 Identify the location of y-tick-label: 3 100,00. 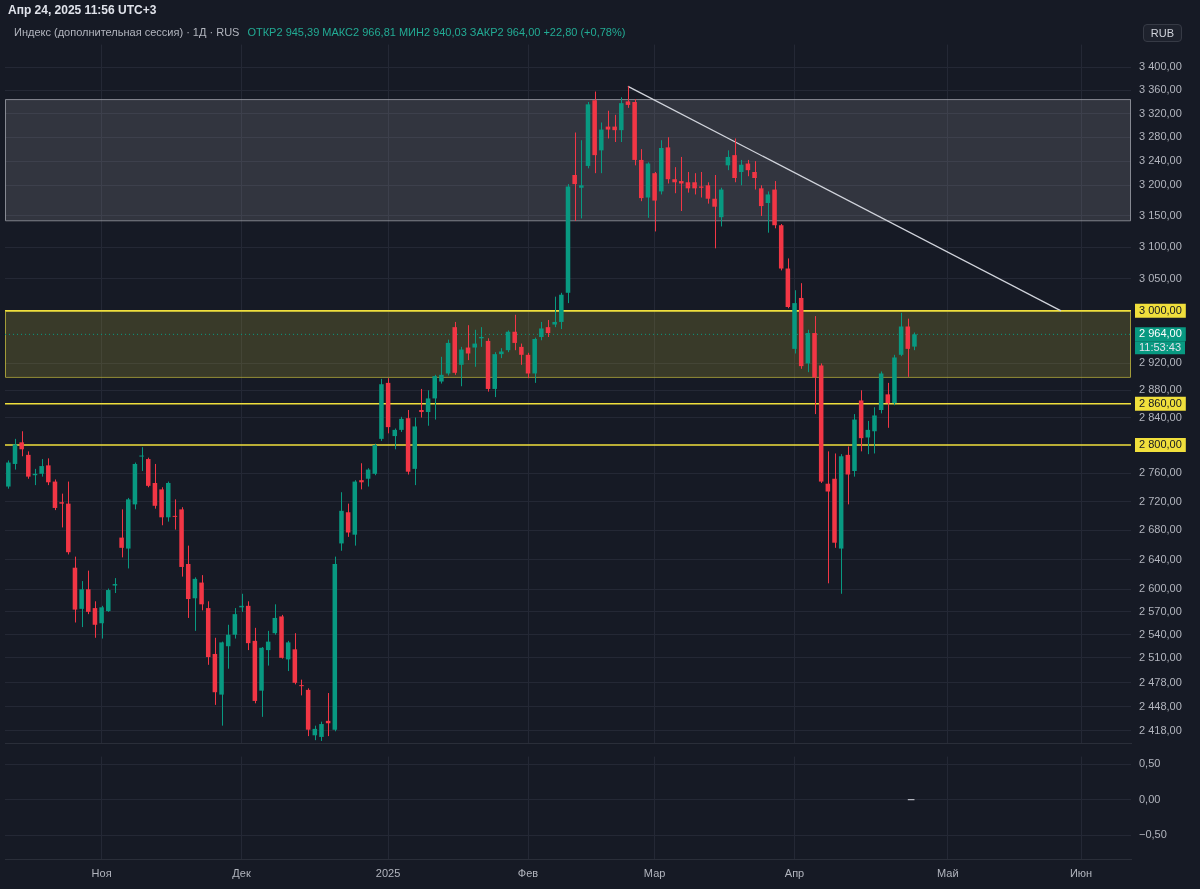
(1160, 246).